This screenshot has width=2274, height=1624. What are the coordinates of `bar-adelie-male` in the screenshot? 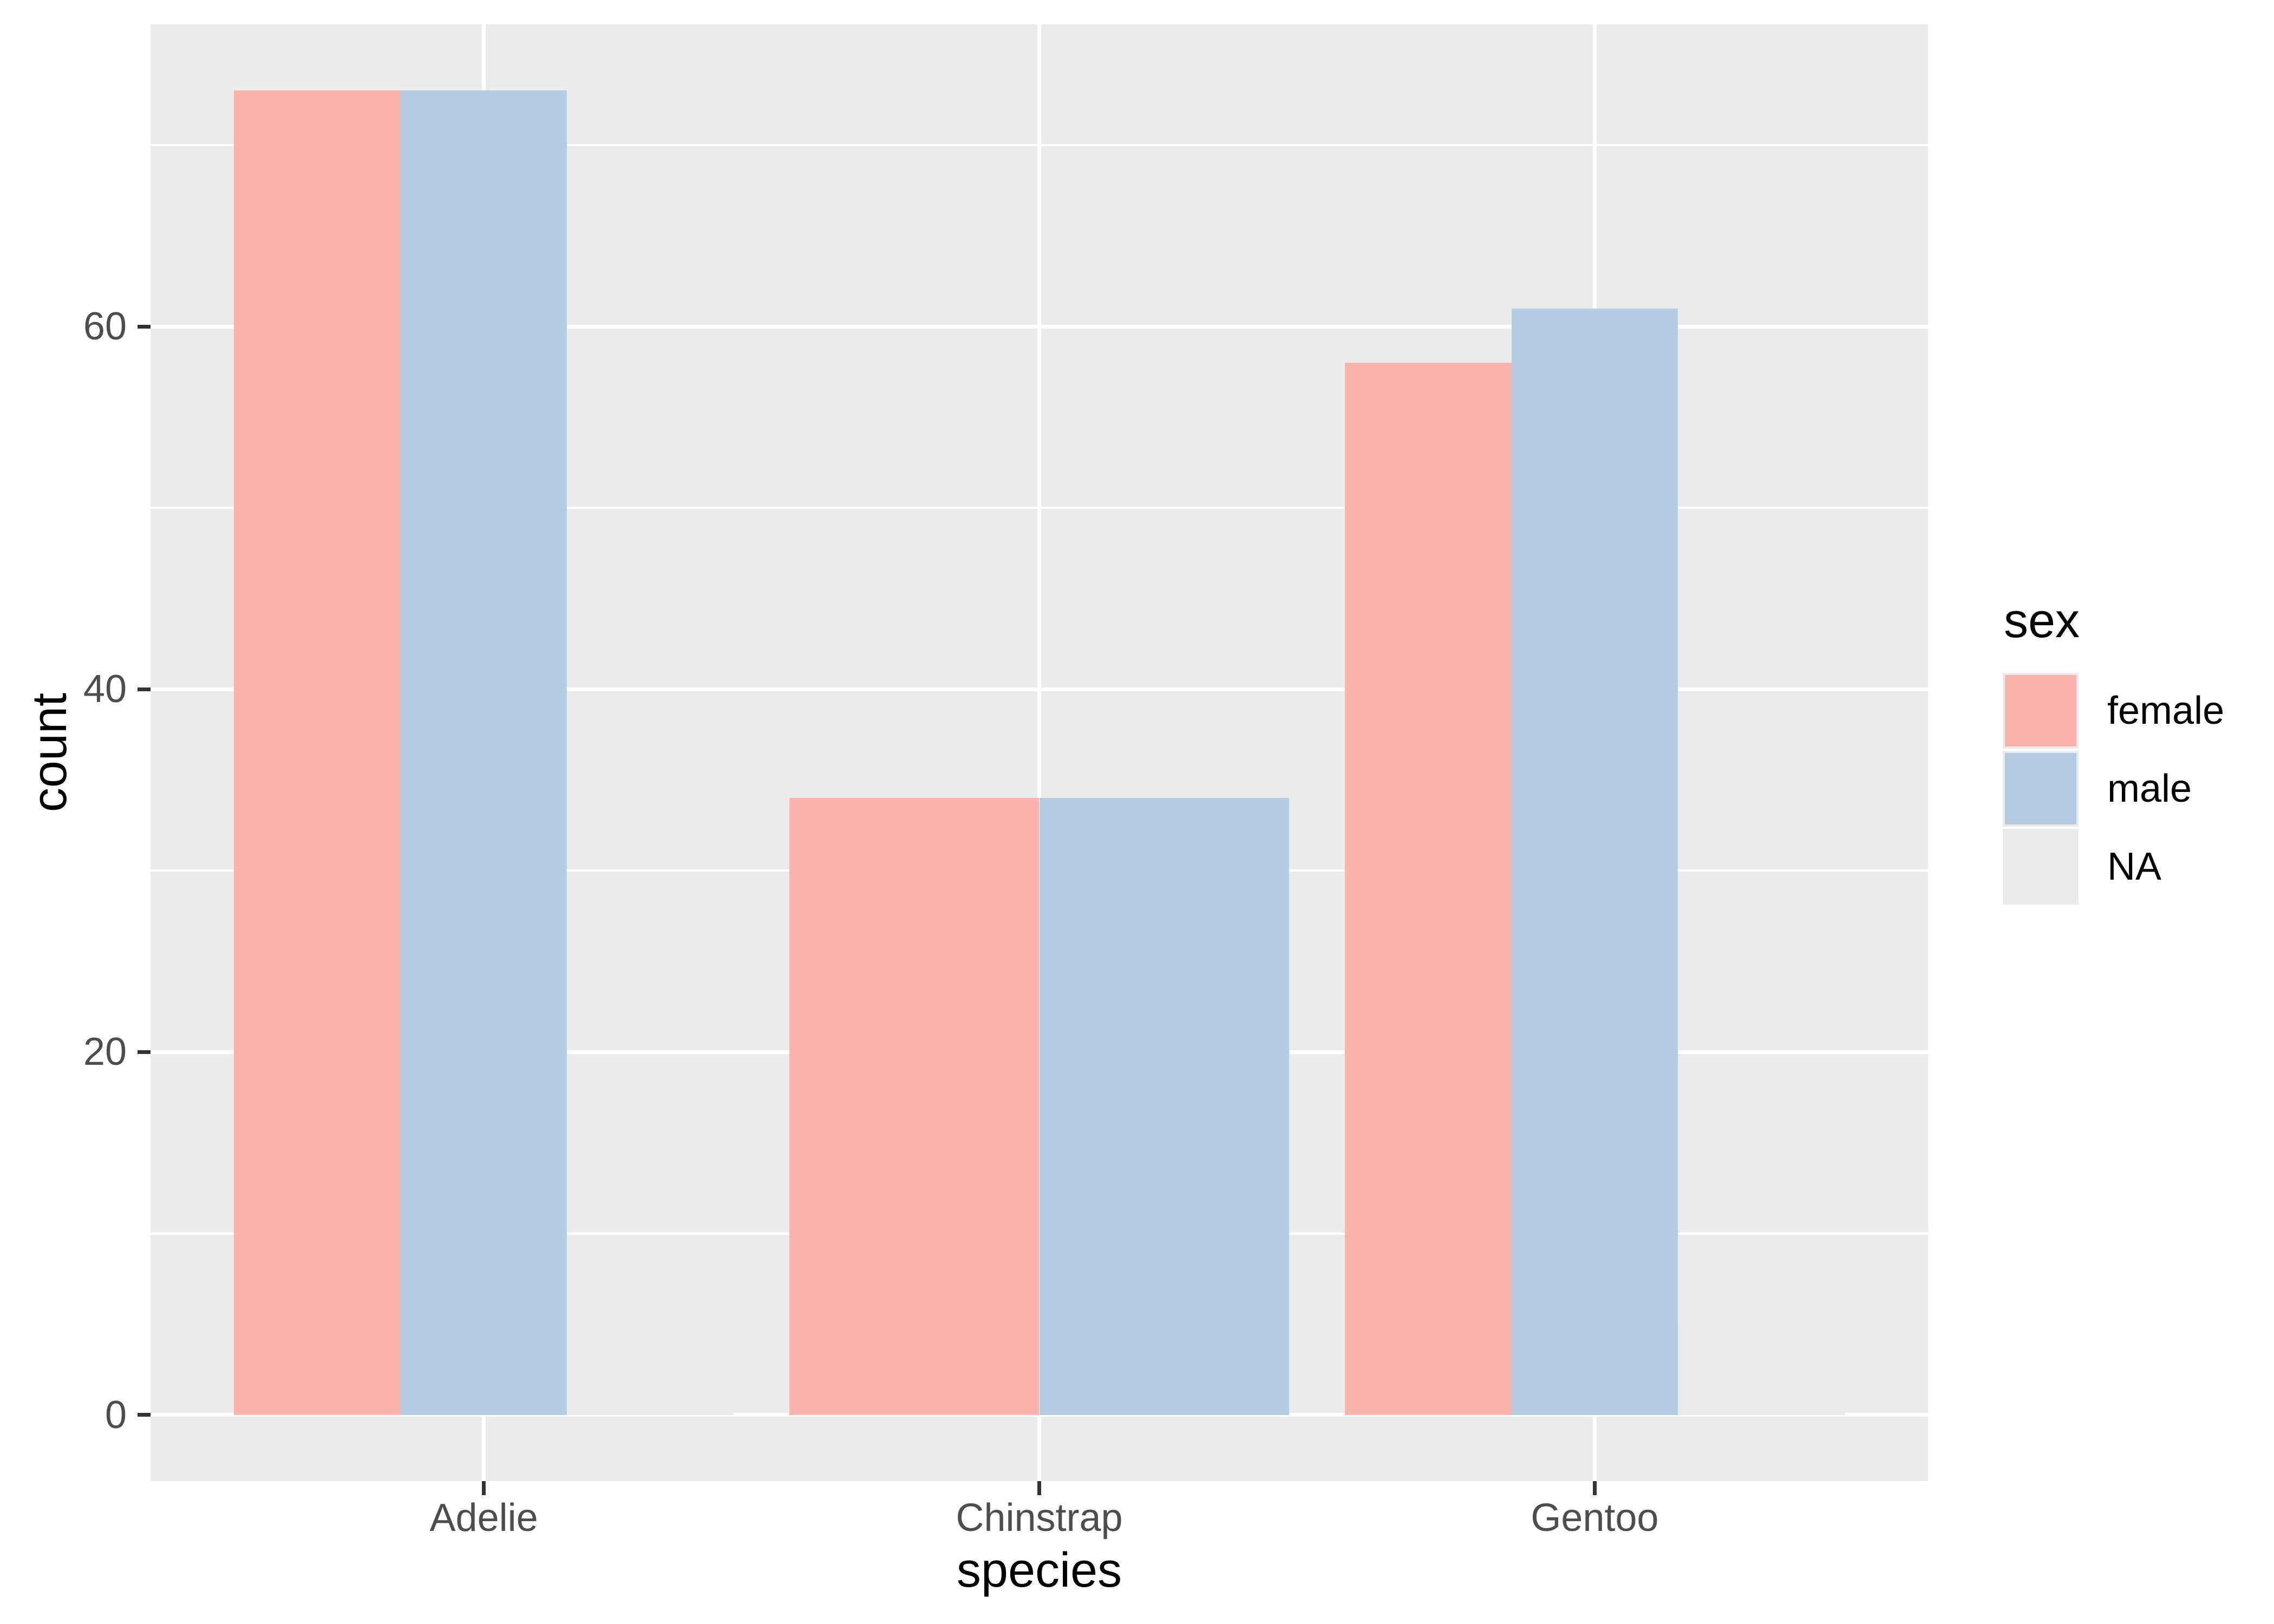 It's located at (484, 753).